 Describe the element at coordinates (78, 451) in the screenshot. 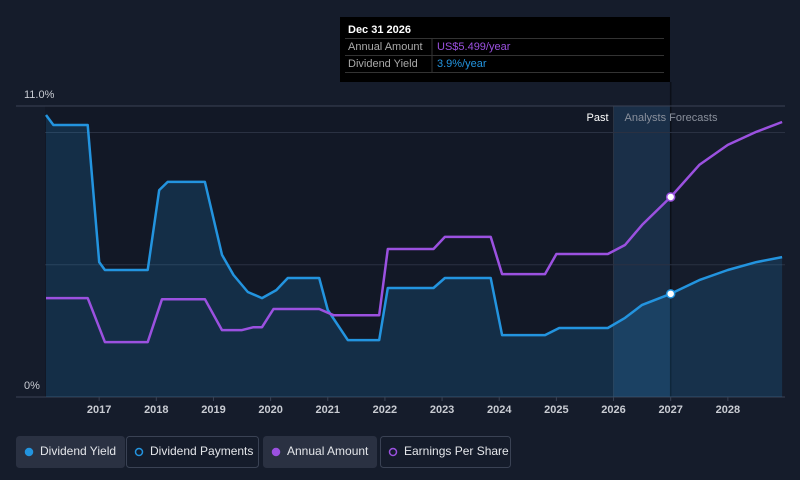

I see `legend-label: Dividend Yield` at that location.